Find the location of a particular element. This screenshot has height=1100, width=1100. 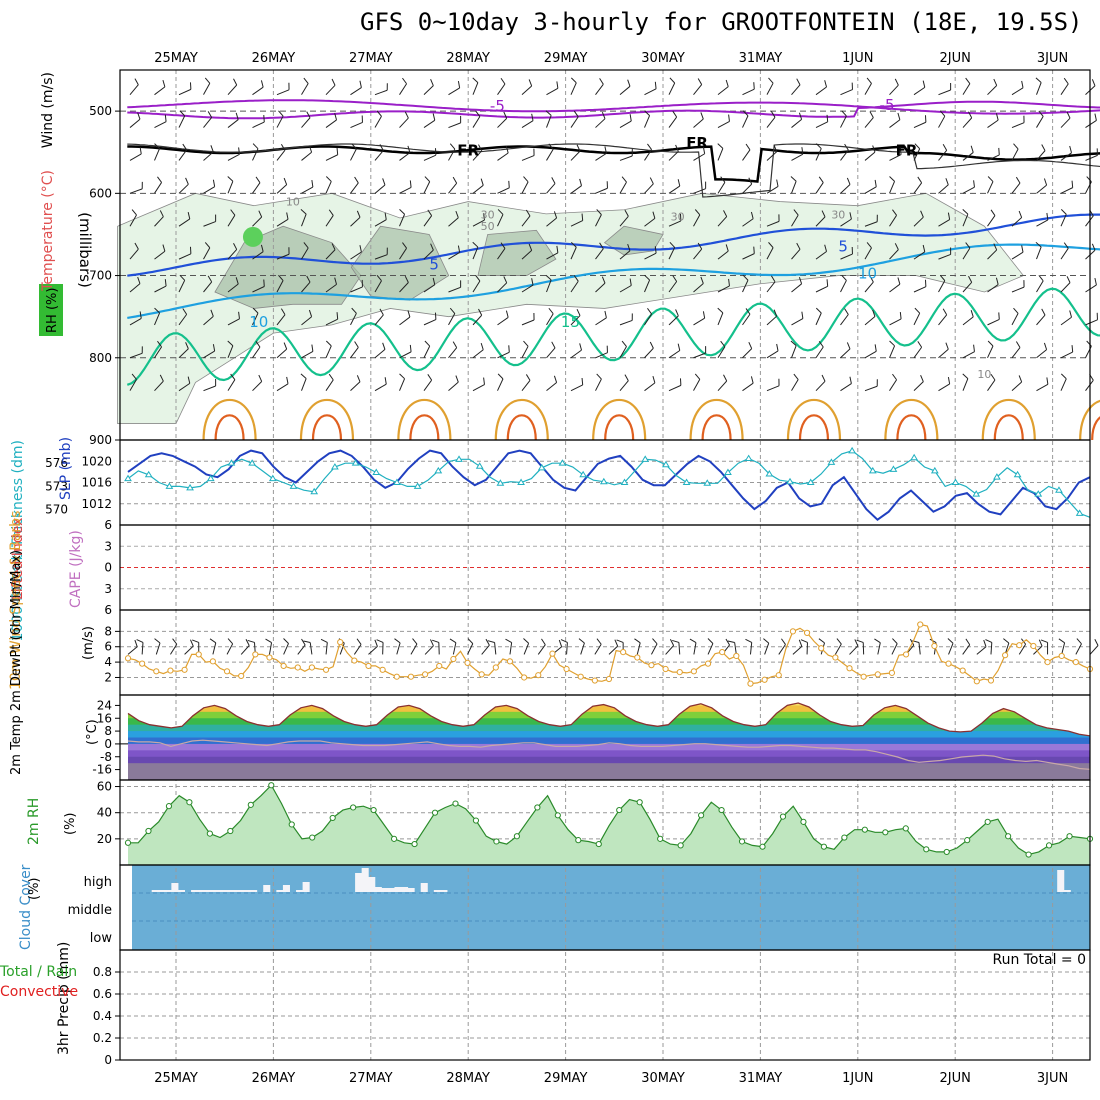

date-label-bottom: 28MAY is located at coordinates (468, 1078).